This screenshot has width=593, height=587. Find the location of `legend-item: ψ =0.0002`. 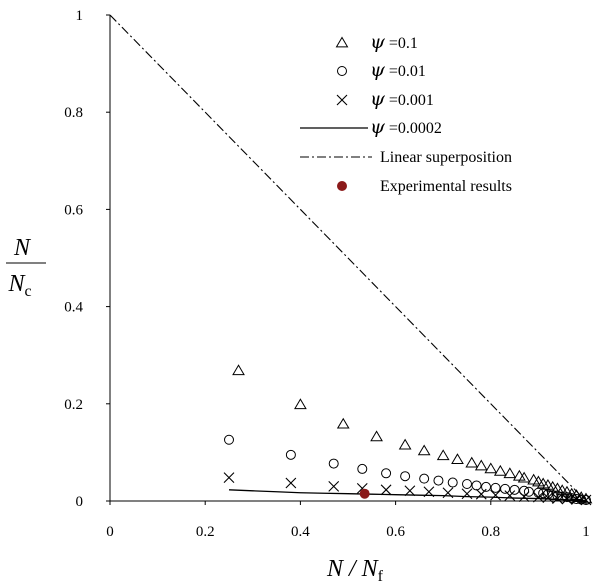

legend-item: ψ =0.0002 is located at coordinates (371, 127).